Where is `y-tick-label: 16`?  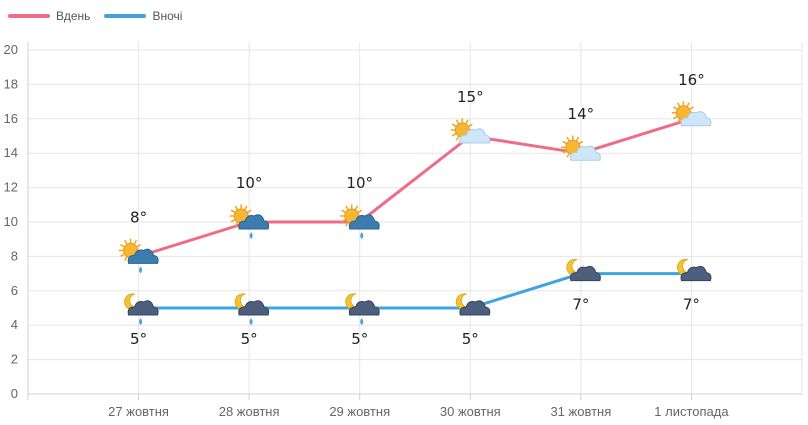 y-tick-label: 16 is located at coordinates (11, 118).